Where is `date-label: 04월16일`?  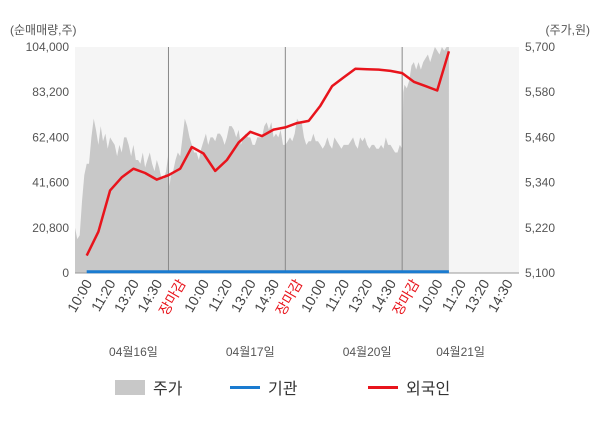
date-label: 04월16일 is located at coordinates (133, 352).